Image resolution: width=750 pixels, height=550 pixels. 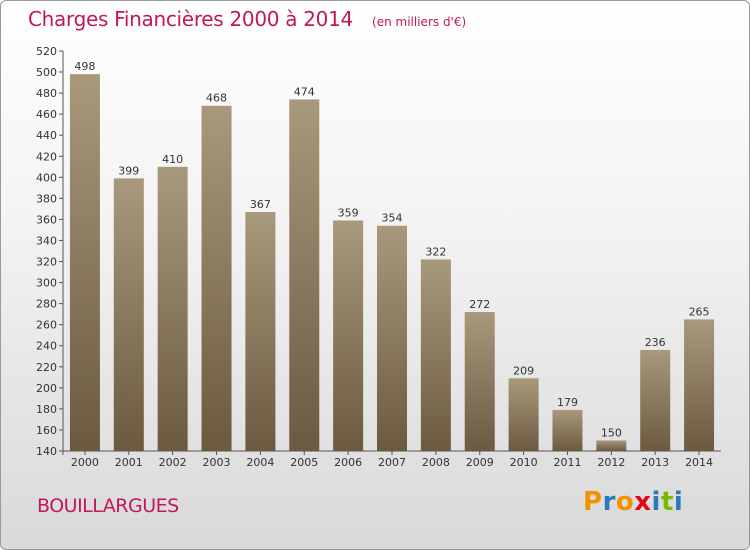 I want to click on bar-value-label: 236, so click(x=655, y=342).